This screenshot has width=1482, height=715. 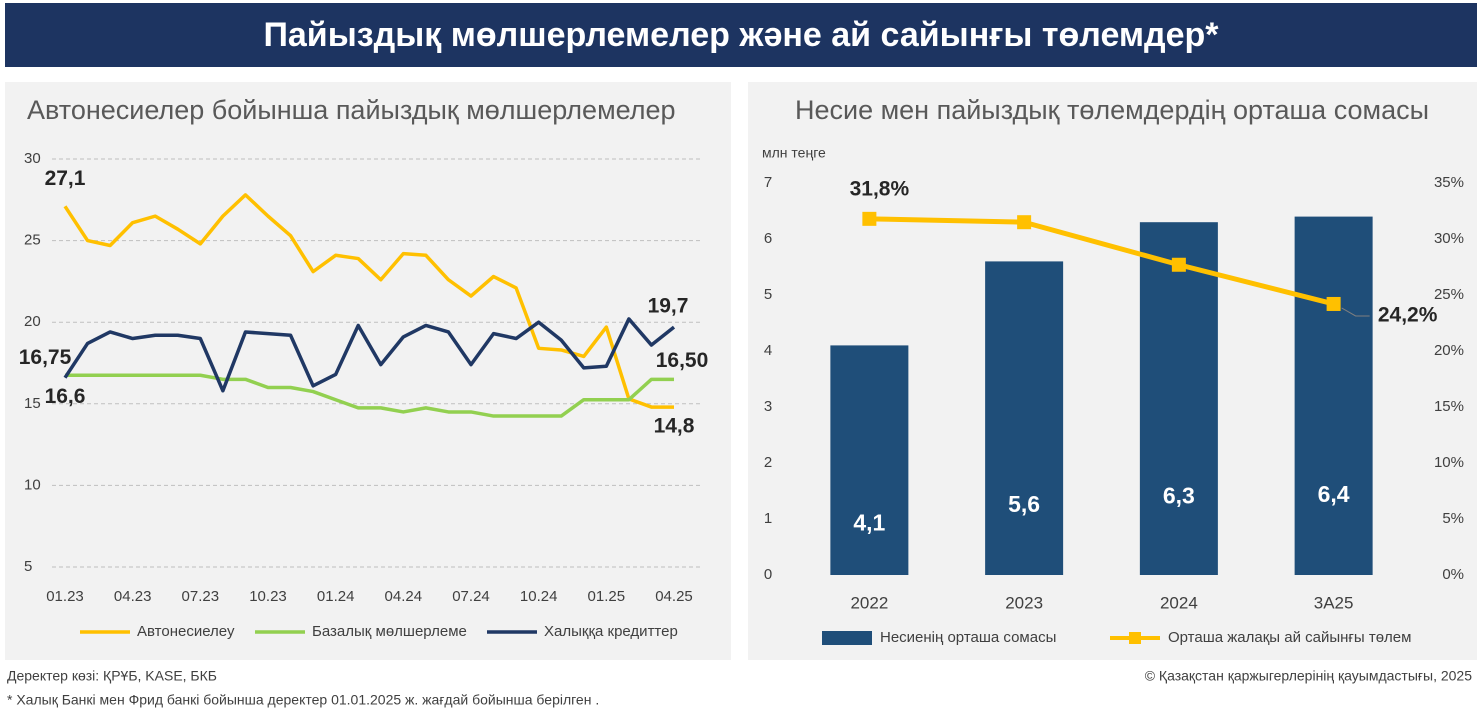 What do you see at coordinates (65, 396) in the screenshot?
I see `data-label: 16,6` at bounding box center [65, 396].